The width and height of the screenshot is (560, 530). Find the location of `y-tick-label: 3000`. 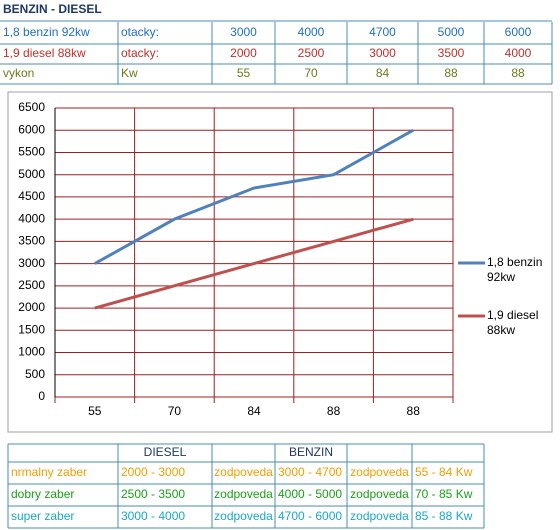

y-tick-label: 3000 is located at coordinates (31, 263).